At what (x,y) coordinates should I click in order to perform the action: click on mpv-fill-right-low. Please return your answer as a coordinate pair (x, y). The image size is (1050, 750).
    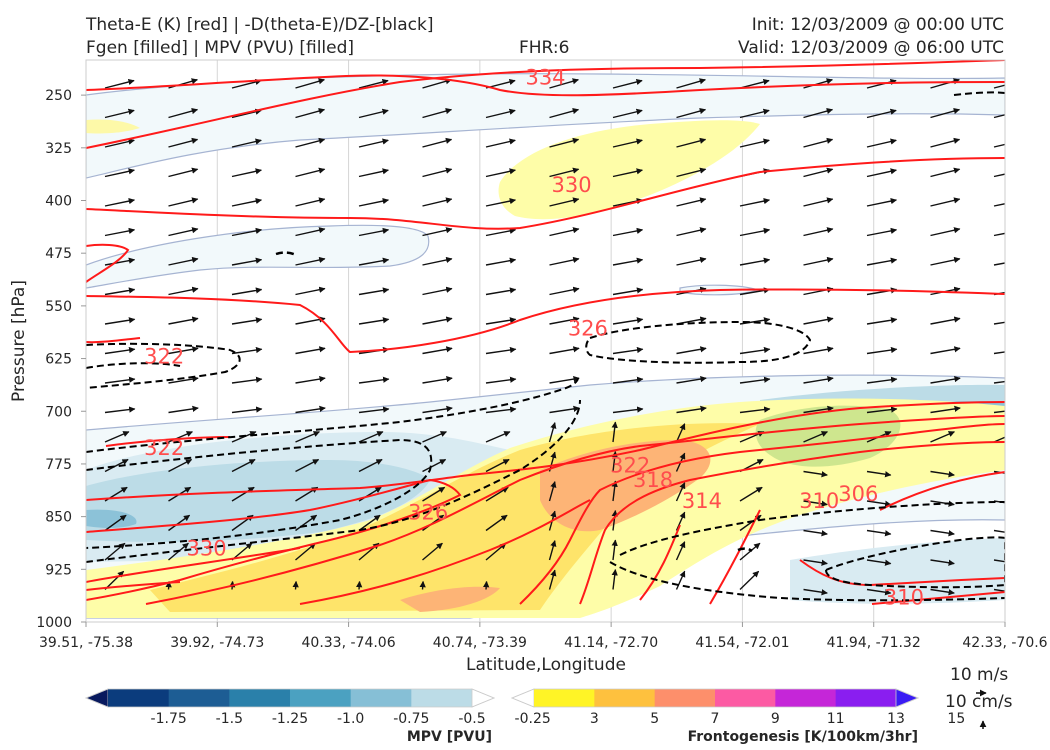
    Looking at the image, I should click on (897, 571).